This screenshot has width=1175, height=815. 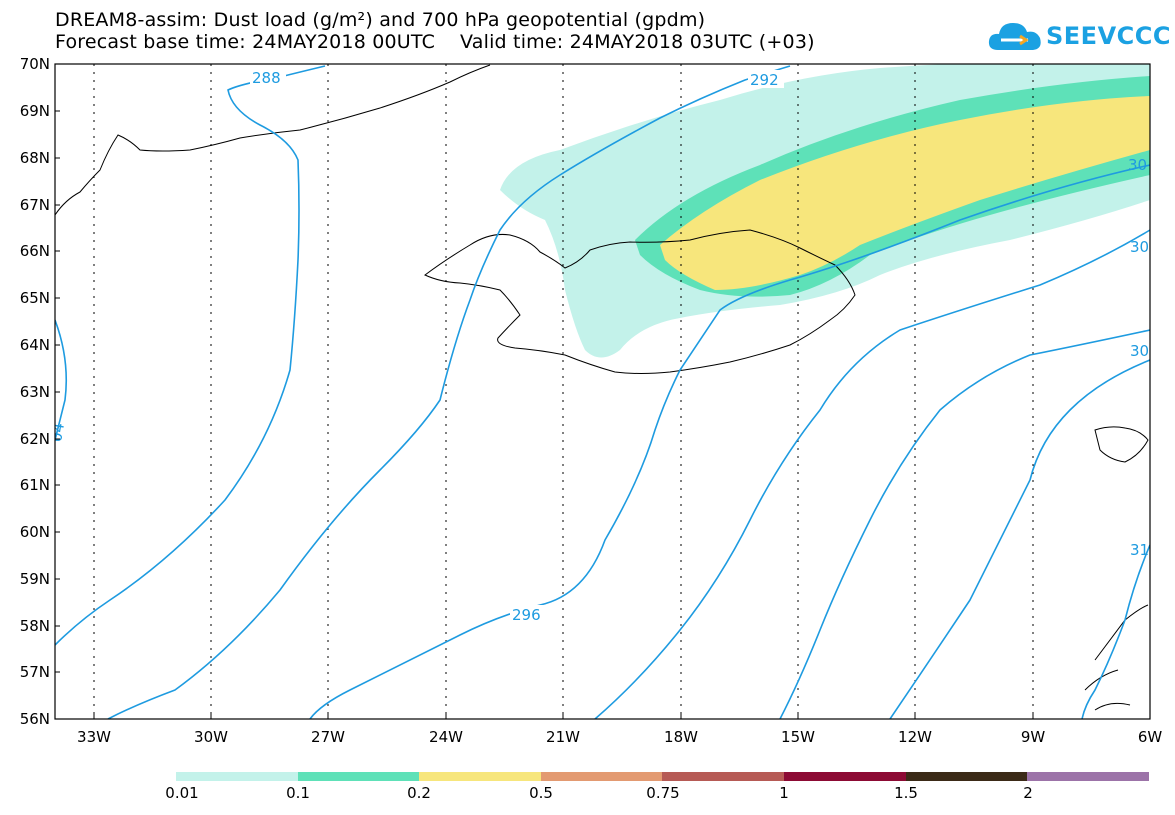 What do you see at coordinates (784, 793) in the screenshot?
I see `colorbar-label: 1` at bounding box center [784, 793].